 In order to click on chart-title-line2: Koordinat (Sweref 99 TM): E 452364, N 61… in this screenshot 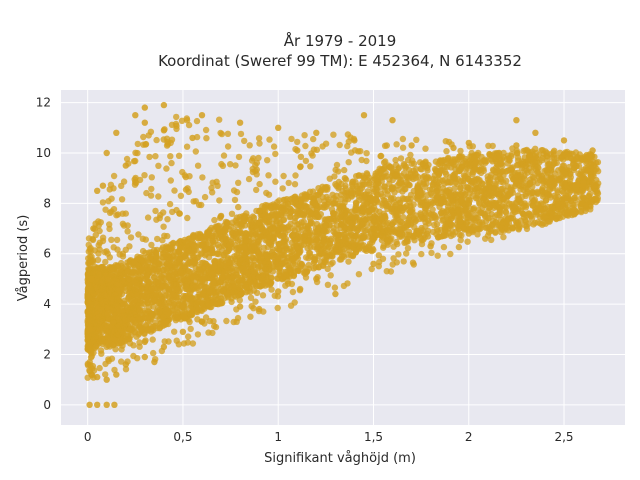, I will do `click(340, 61)`.